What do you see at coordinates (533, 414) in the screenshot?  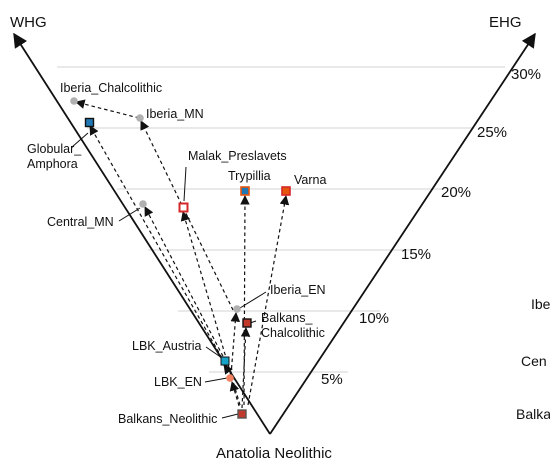 I see `truncated-label-3: Balka` at bounding box center [533, 414].